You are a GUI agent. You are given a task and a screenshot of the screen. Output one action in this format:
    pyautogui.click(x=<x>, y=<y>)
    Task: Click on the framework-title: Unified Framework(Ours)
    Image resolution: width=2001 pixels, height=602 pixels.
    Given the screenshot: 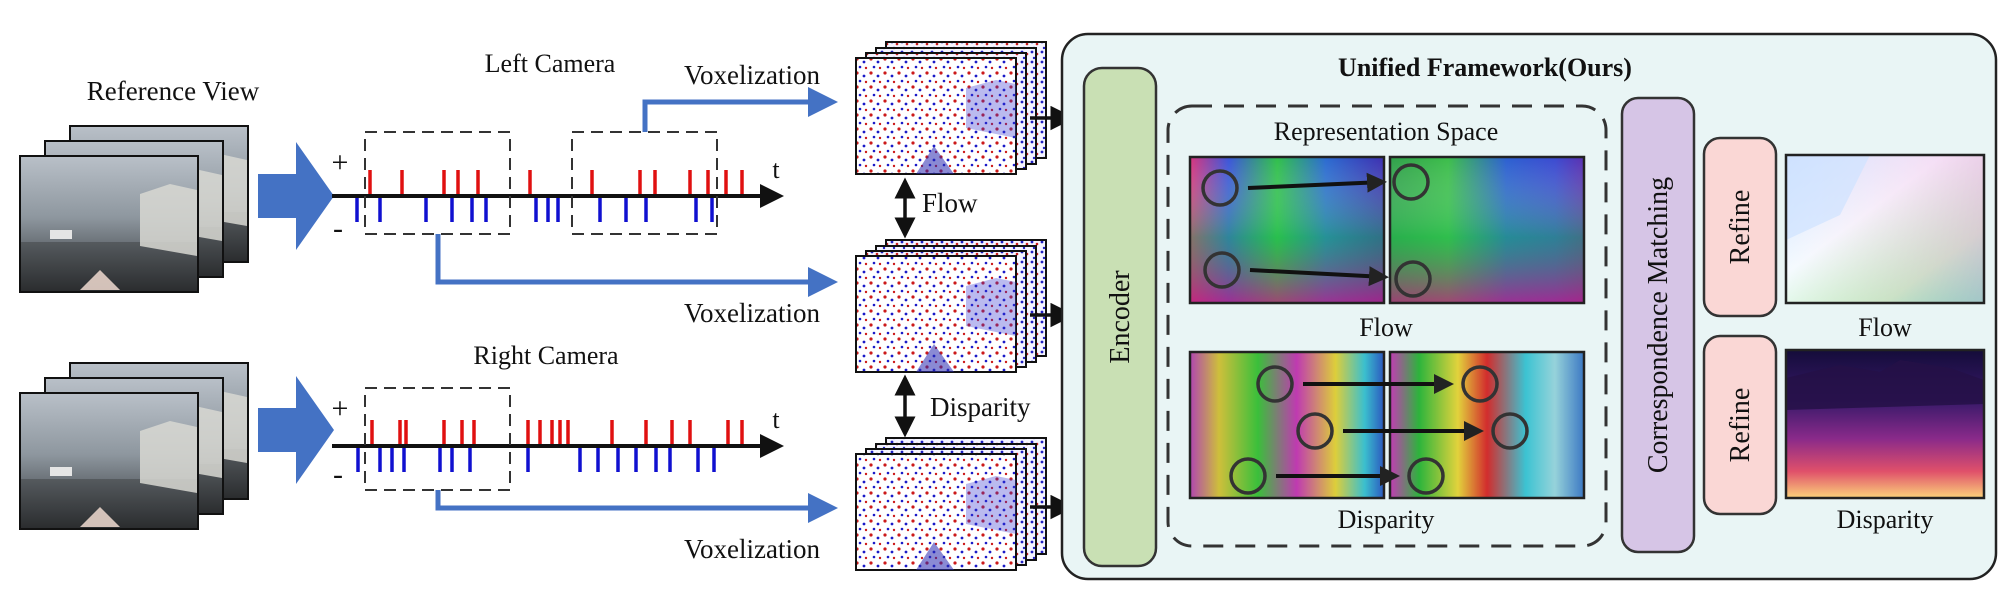 What is the action you would take?
    pyautogui.click(x=1485, y=67)
    